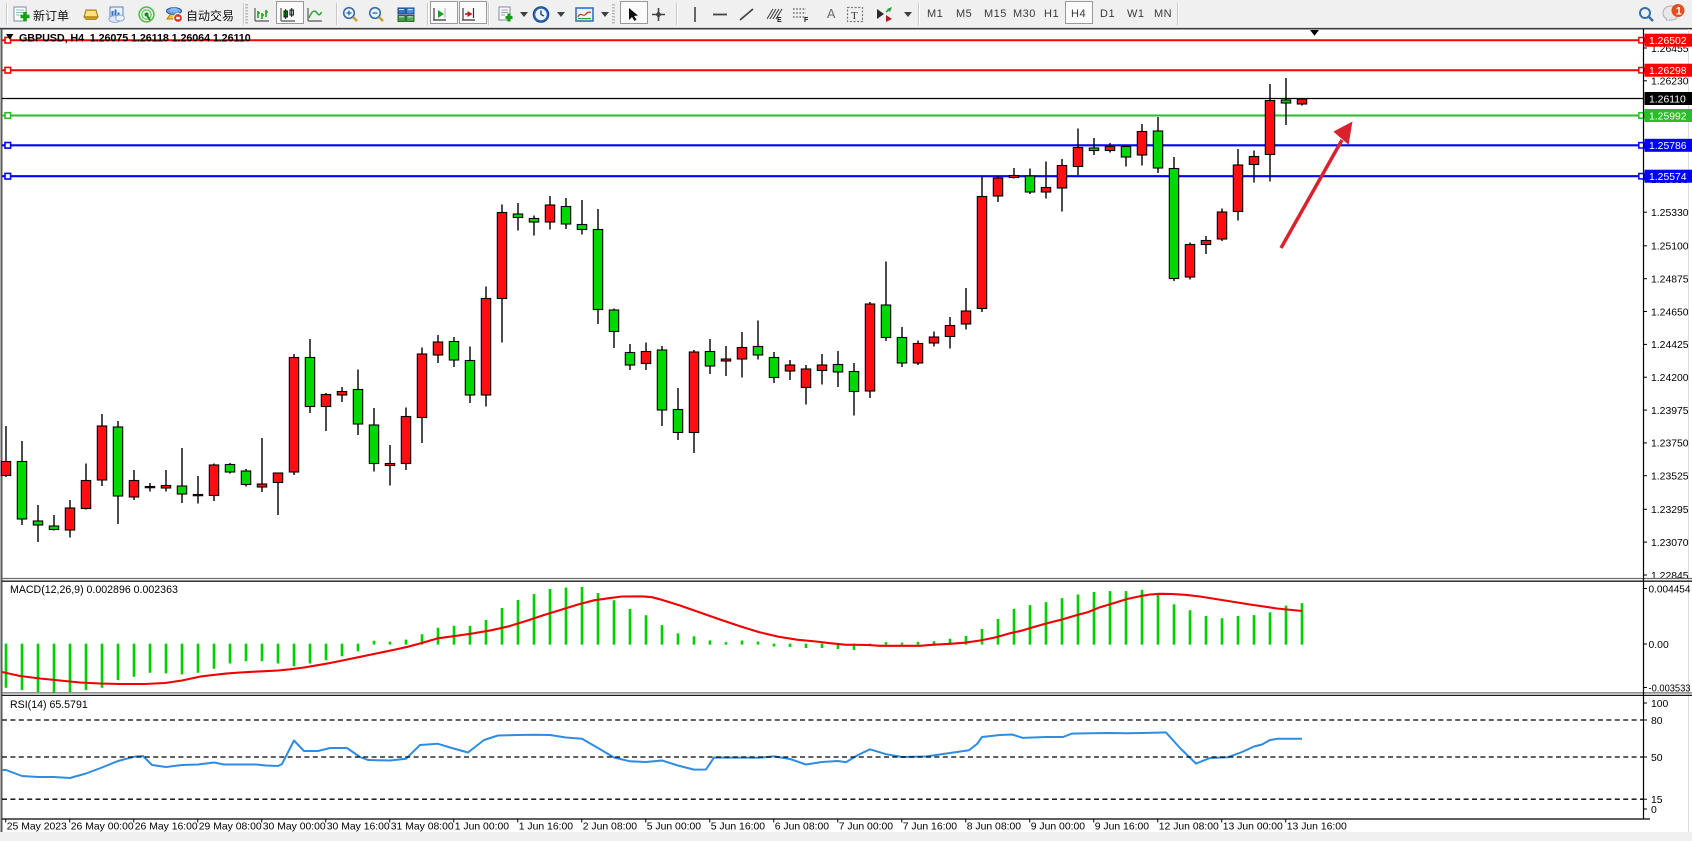  What do you see at coordinates (49, 705) in the screenshot?
I see `svg-text: RSI(14) 65.5791` at bounding box center [49, 705].